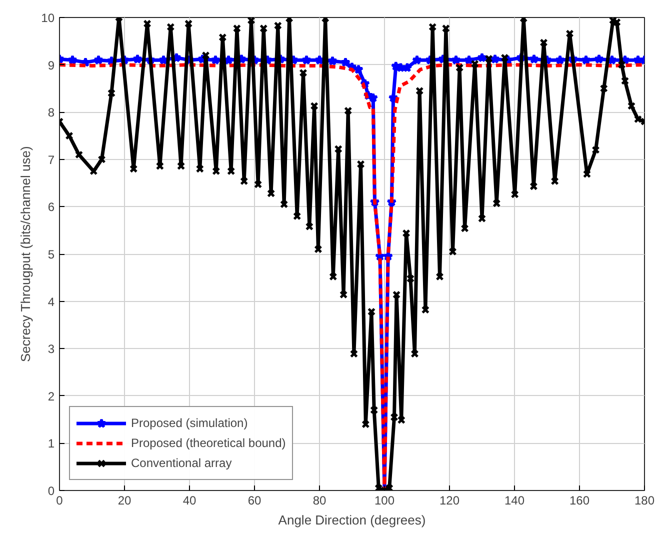 This screenshot has height=544, width=658. Describe the element at coordinates (48, 18) in the screenshot. I see `y-tick-label: 10` at that location.